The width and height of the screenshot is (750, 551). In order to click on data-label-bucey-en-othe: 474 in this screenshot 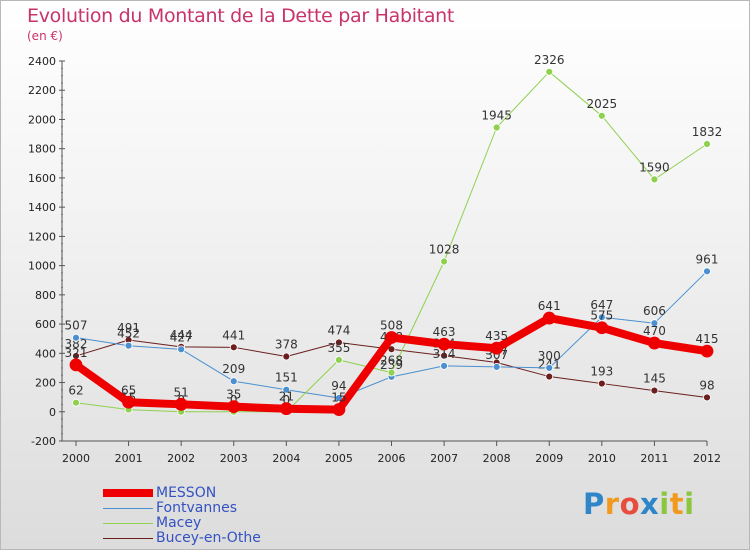, I will do `click(338, 330)`.